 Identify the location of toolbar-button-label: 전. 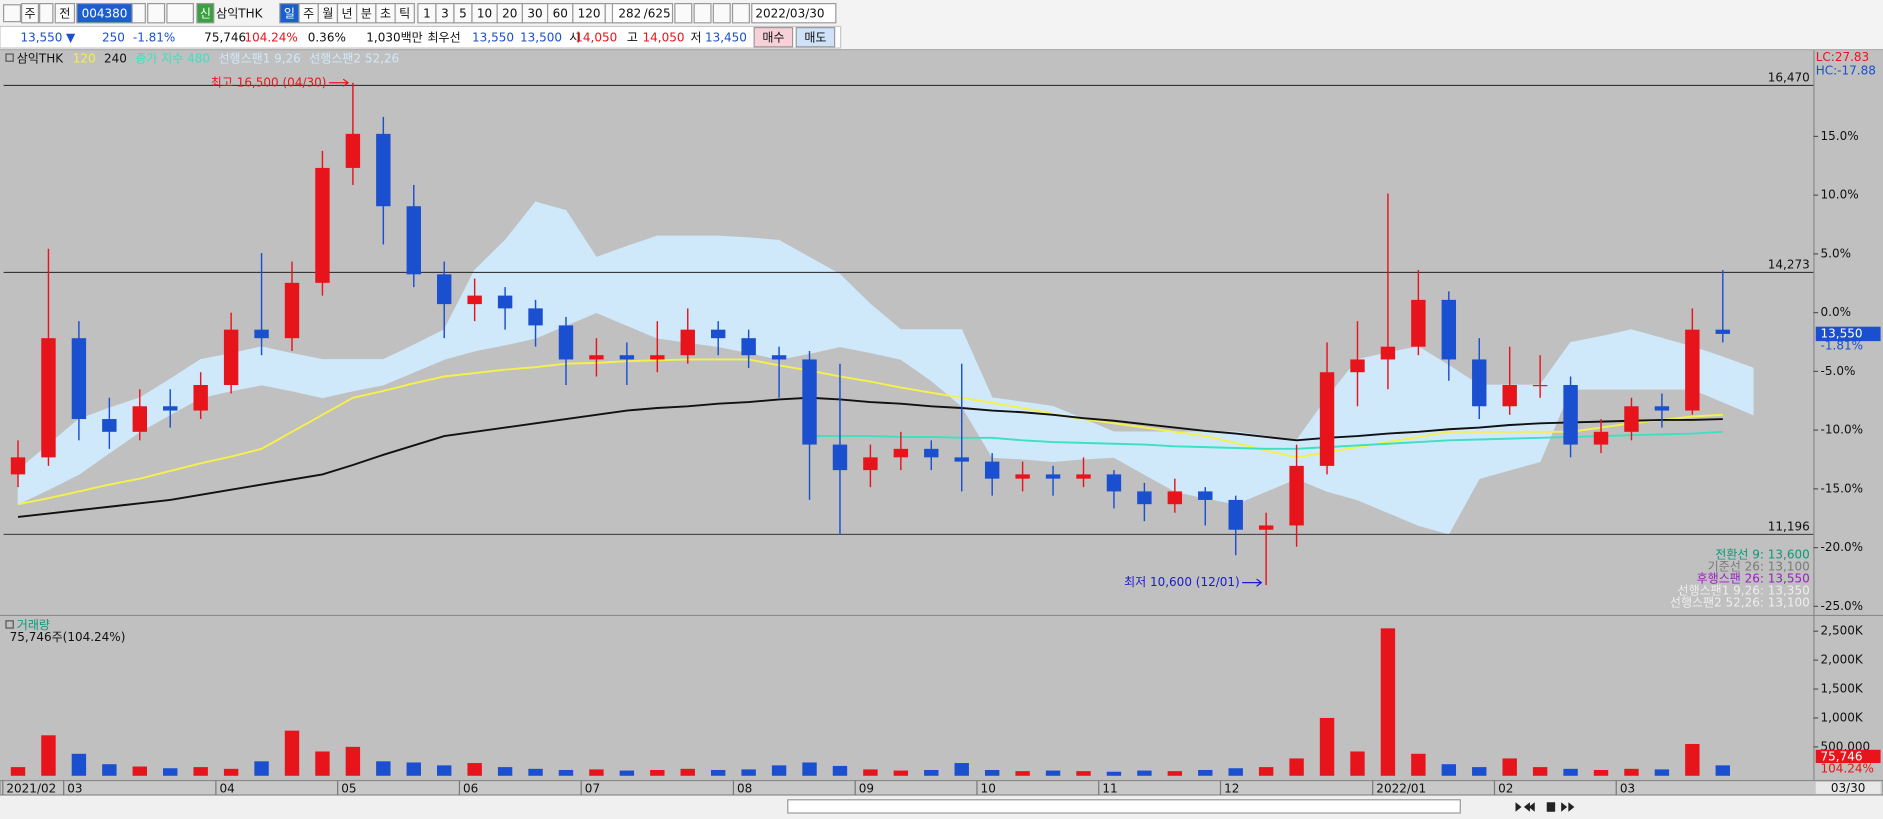
(64, 13).